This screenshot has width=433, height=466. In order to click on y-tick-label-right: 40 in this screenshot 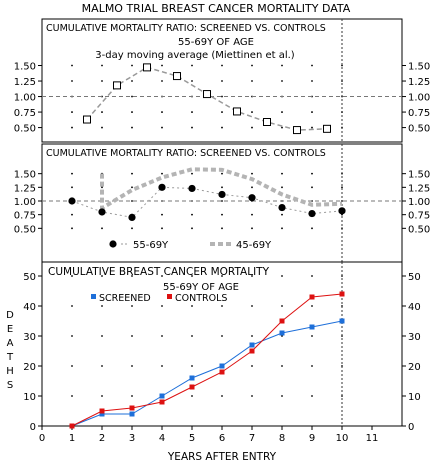, I will do `click(414, 307)`.